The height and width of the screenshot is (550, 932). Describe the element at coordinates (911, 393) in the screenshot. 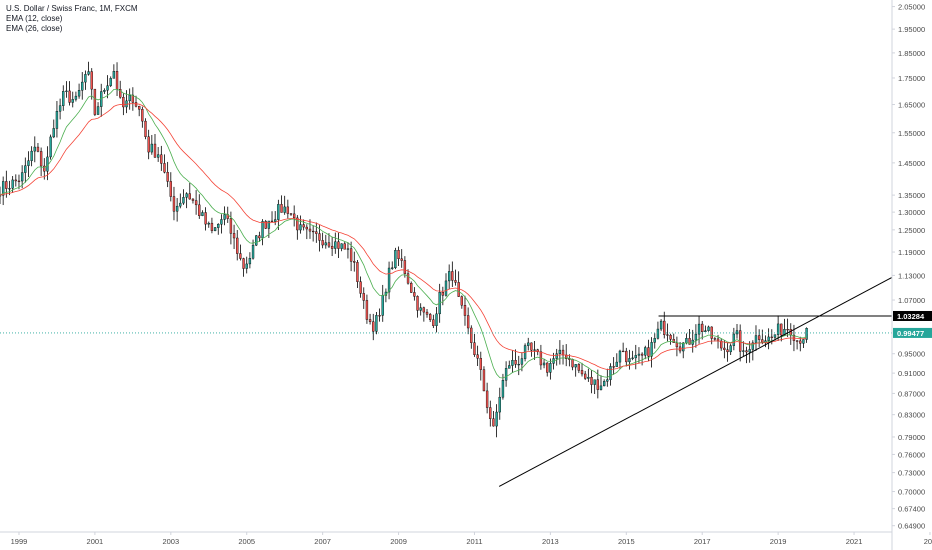

I see `y-tick-label: 0.87000` at that location.